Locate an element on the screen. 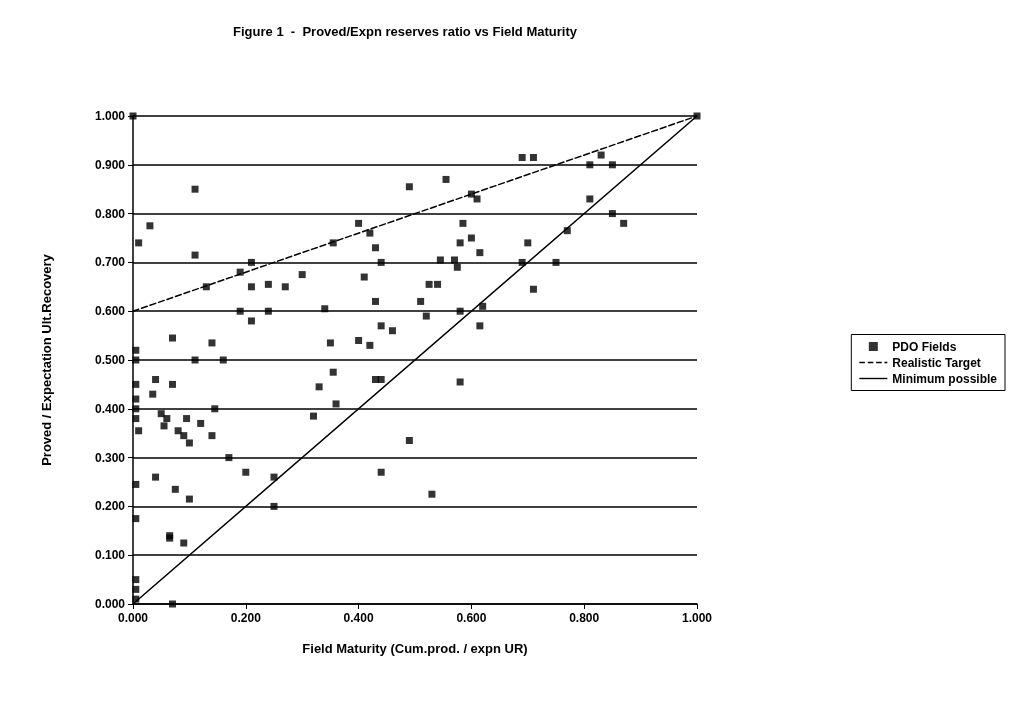  x-axis-title: Field Maturity (Cum.prod. / expn UR) is located at coordinates (415, 648).